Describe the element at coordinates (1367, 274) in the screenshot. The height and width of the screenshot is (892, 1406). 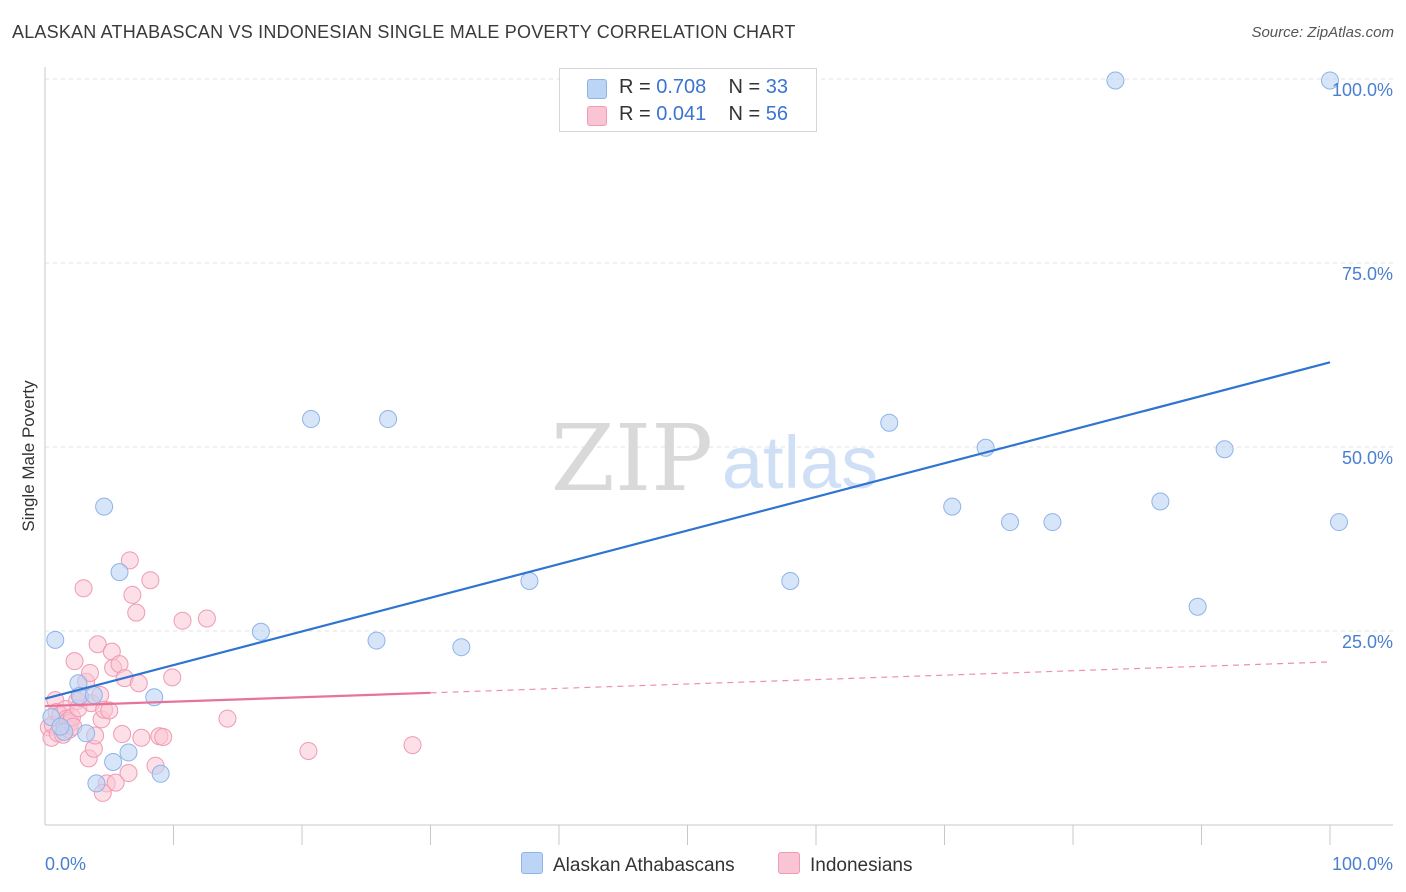
I see `y-tick-label: 75.0%` at that location.